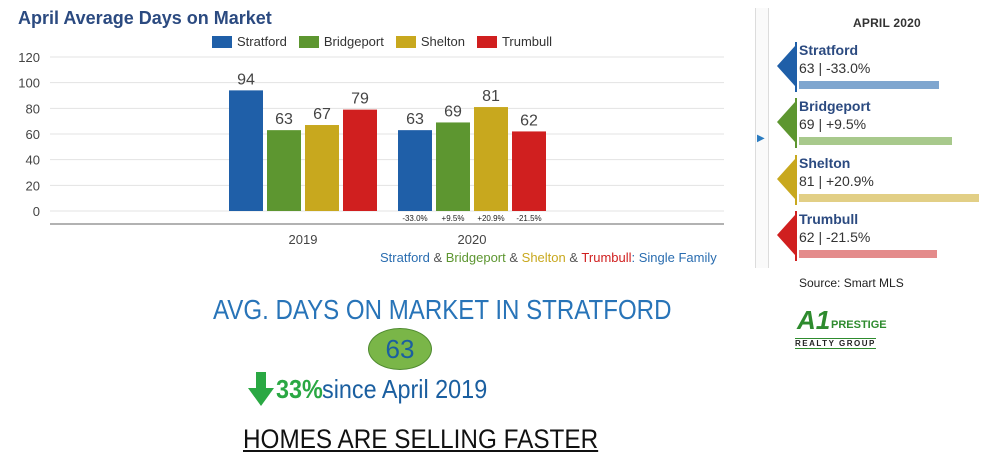 The height and width of the screenshot is (462, 984). What do you see at coordinates (835, 237) in the screenshot?
I see `card-value: 62 | -21.5%` at bounding box center [835, 237].